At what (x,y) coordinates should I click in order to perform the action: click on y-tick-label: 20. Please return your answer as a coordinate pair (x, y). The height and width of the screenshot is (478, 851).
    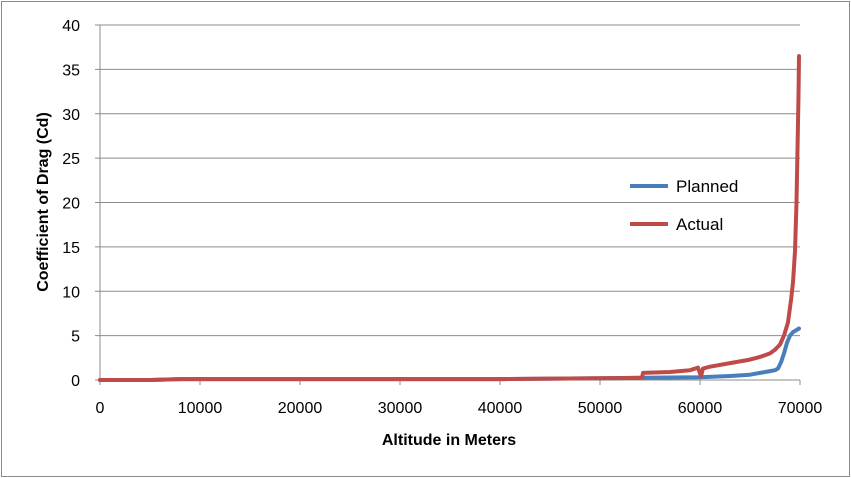
    Looking at the image, I should click on (71, 204).